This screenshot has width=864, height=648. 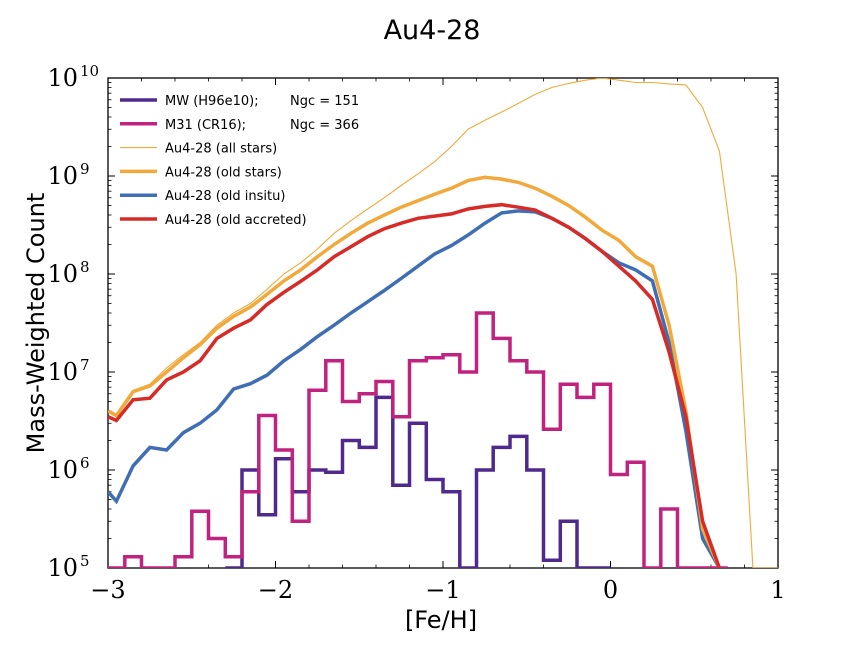 What do you see at coordinates (221, 149) in the screenshot?
I see `legend-label-2: Au4-28 (all stars)` at bounding box center [221, 149].